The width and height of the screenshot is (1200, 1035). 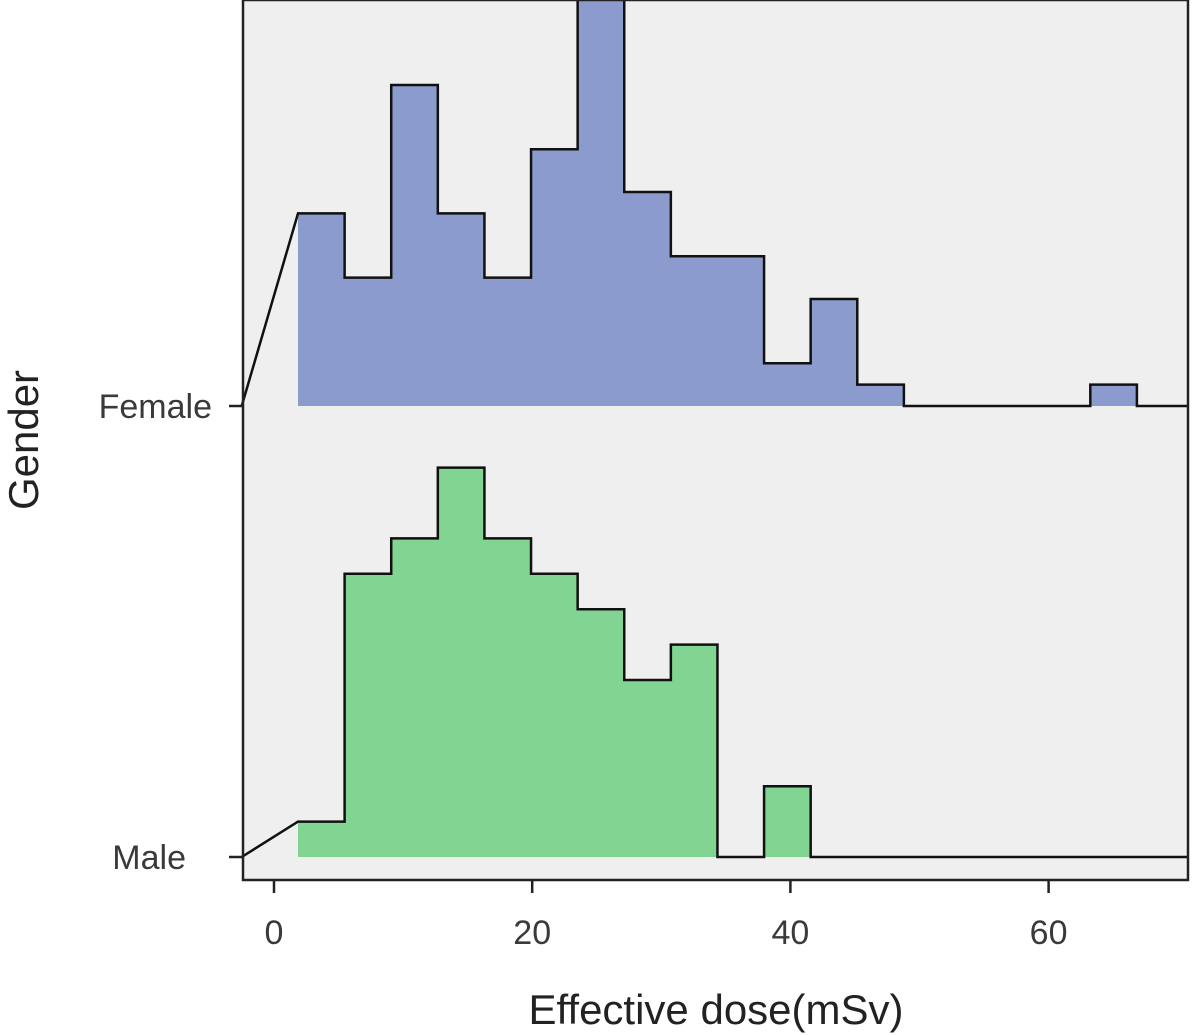 What do you see at coordinates (1049, 933) in the screenshot?
I see `x-tick-label: 60` at bounding box center [1049, 933].